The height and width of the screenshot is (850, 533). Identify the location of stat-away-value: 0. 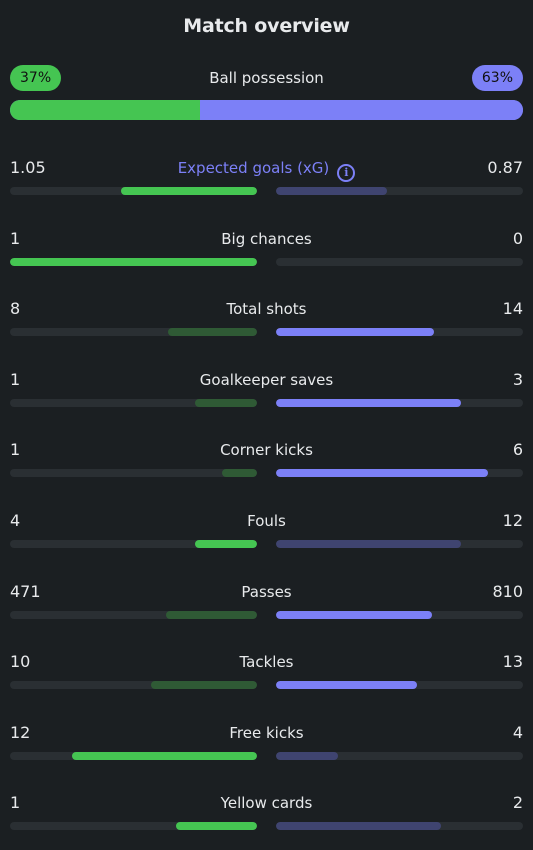
(517, 238).